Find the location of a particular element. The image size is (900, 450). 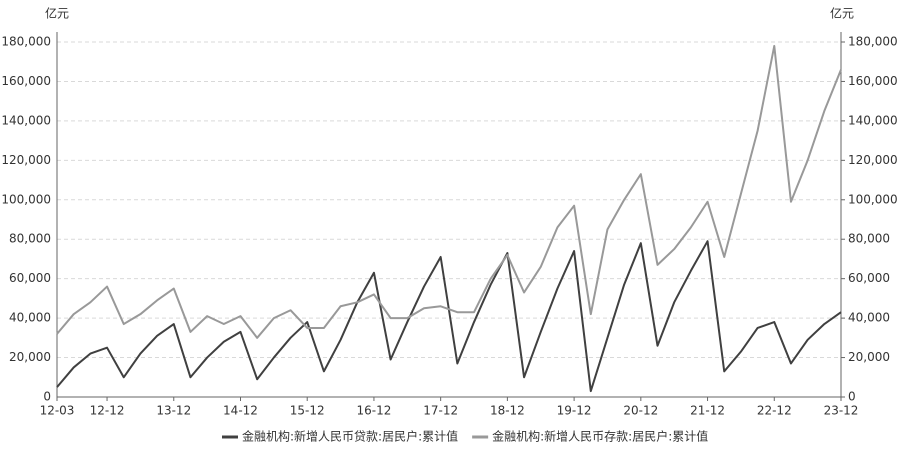

y-tick-label: 80,000 is located at coordinates (30, 239).